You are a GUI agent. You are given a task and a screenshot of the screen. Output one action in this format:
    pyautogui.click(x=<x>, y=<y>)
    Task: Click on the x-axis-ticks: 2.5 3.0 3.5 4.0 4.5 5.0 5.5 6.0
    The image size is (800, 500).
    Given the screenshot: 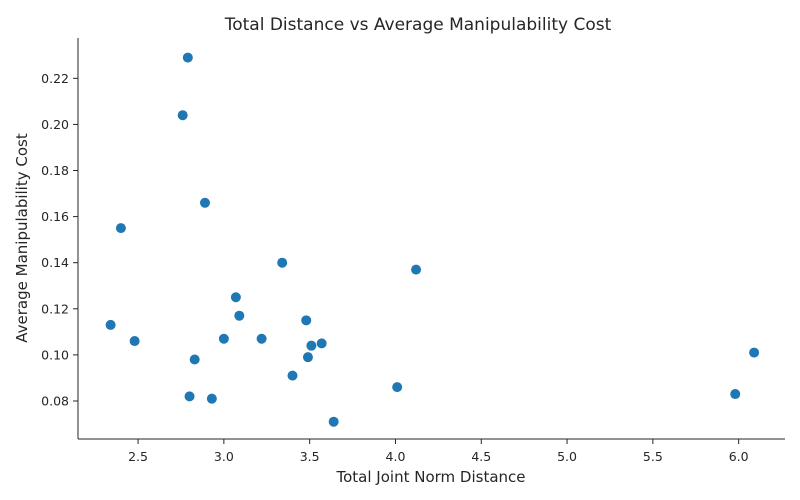 What is the action you would take?
    pyautogui.click(x=438, y=451)
    